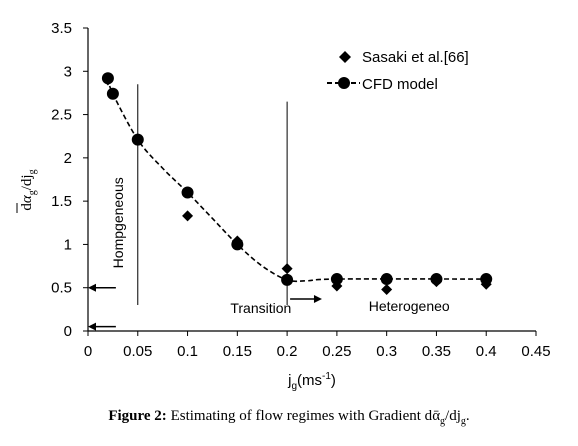 This screenshot has height=446, width=578. I want to click on x-label-j: j, so click(289, 380).